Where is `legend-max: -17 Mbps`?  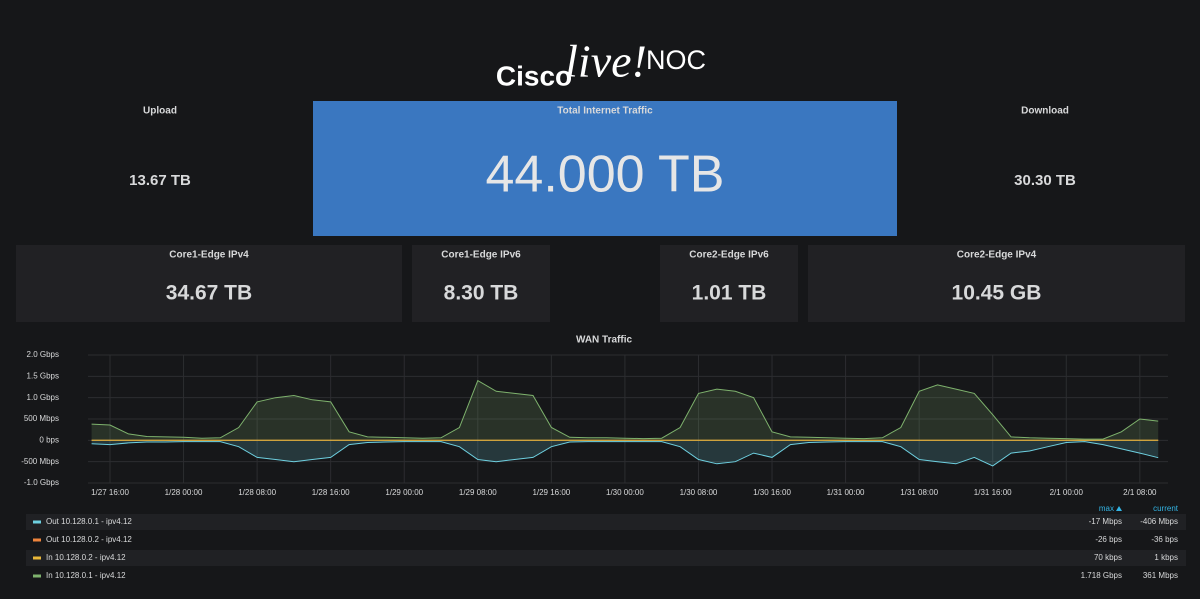
legend-max: -17 Mbps is located at coordinates (1105, 521).